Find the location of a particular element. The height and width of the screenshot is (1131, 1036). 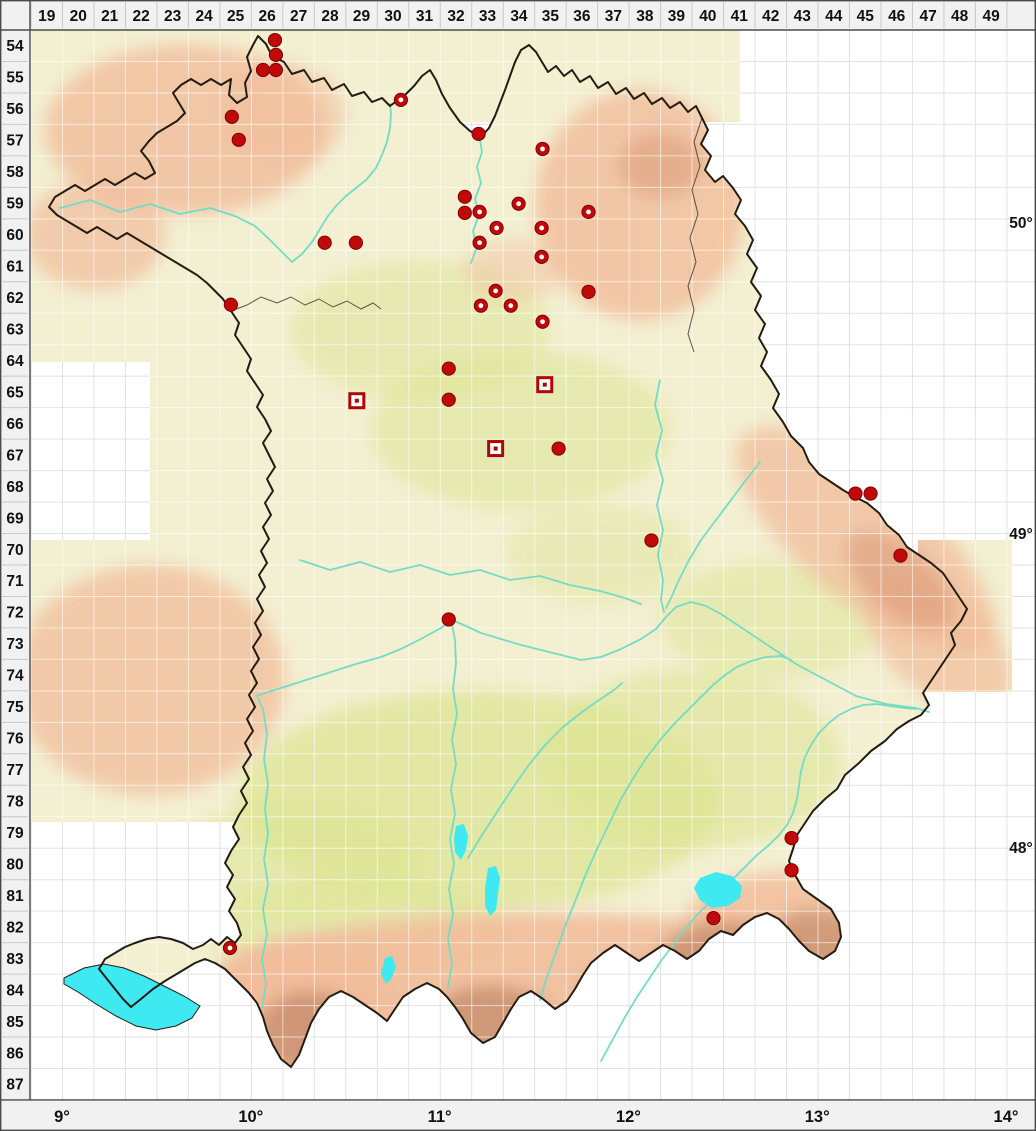

col-label: 22 is located at coordinates (141, 16).